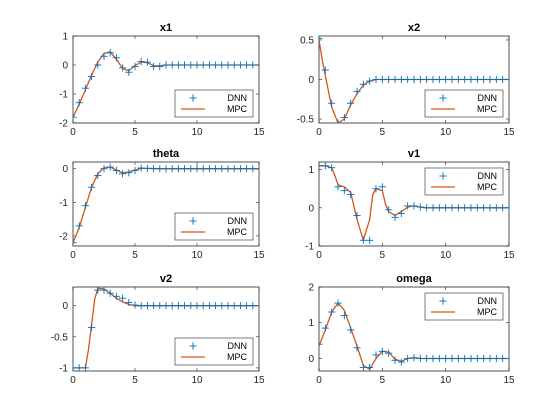 The width and height of the screenshot is (560, 420). I want to click on y-tick-label: 0, so click(311, 80).